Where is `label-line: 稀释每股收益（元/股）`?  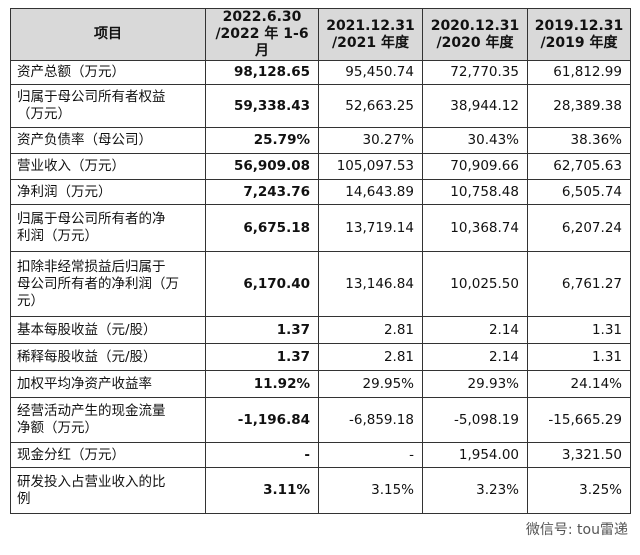
label-line: 稀释每股收益（元/股） is located at coordinates (87, 356).